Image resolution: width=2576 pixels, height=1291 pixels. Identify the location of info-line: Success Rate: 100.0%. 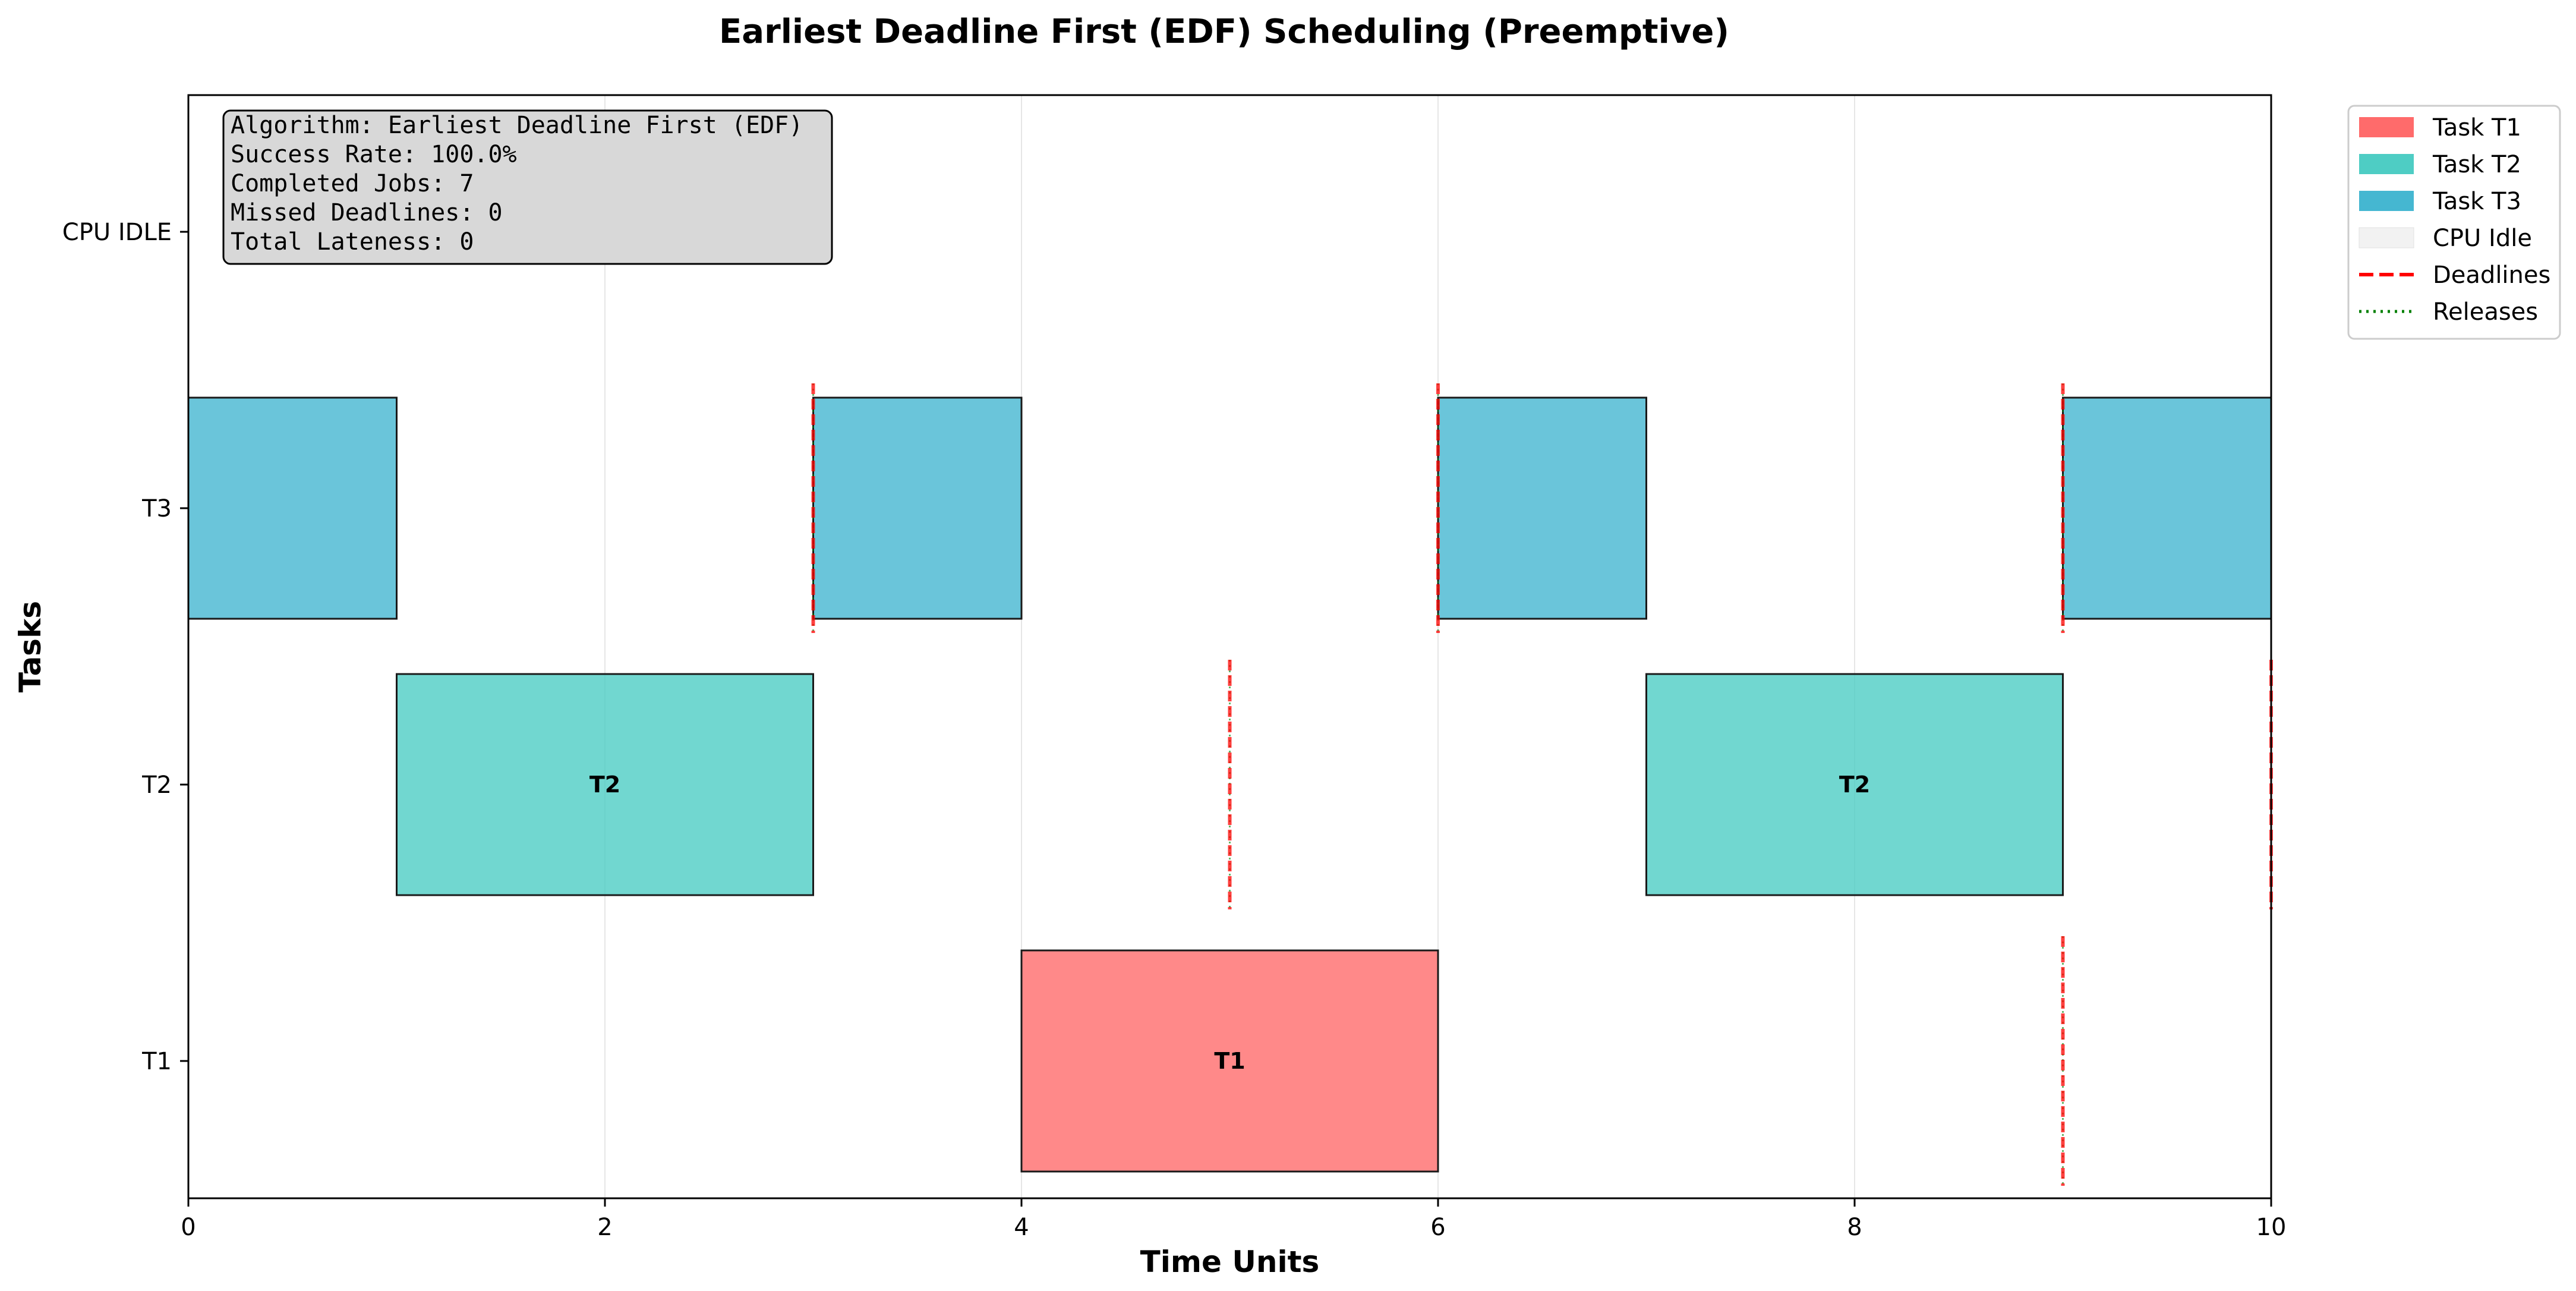
(374, 155).